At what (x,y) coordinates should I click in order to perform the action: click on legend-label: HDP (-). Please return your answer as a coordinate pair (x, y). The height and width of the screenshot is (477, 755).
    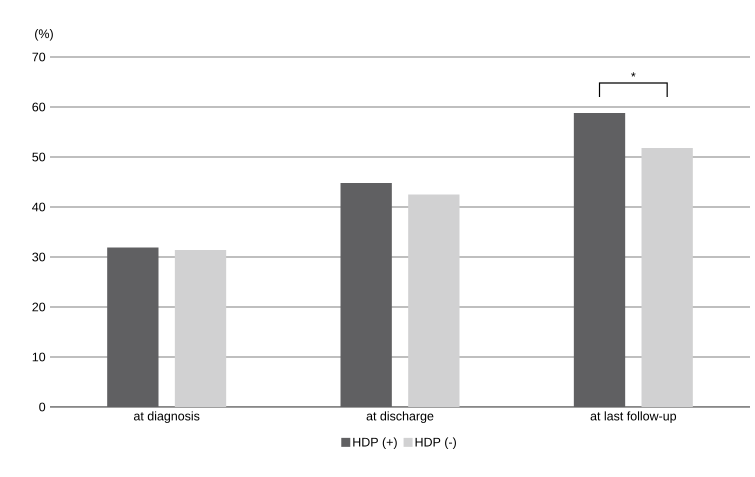
    Looking at the image, I should click on (436, 443).